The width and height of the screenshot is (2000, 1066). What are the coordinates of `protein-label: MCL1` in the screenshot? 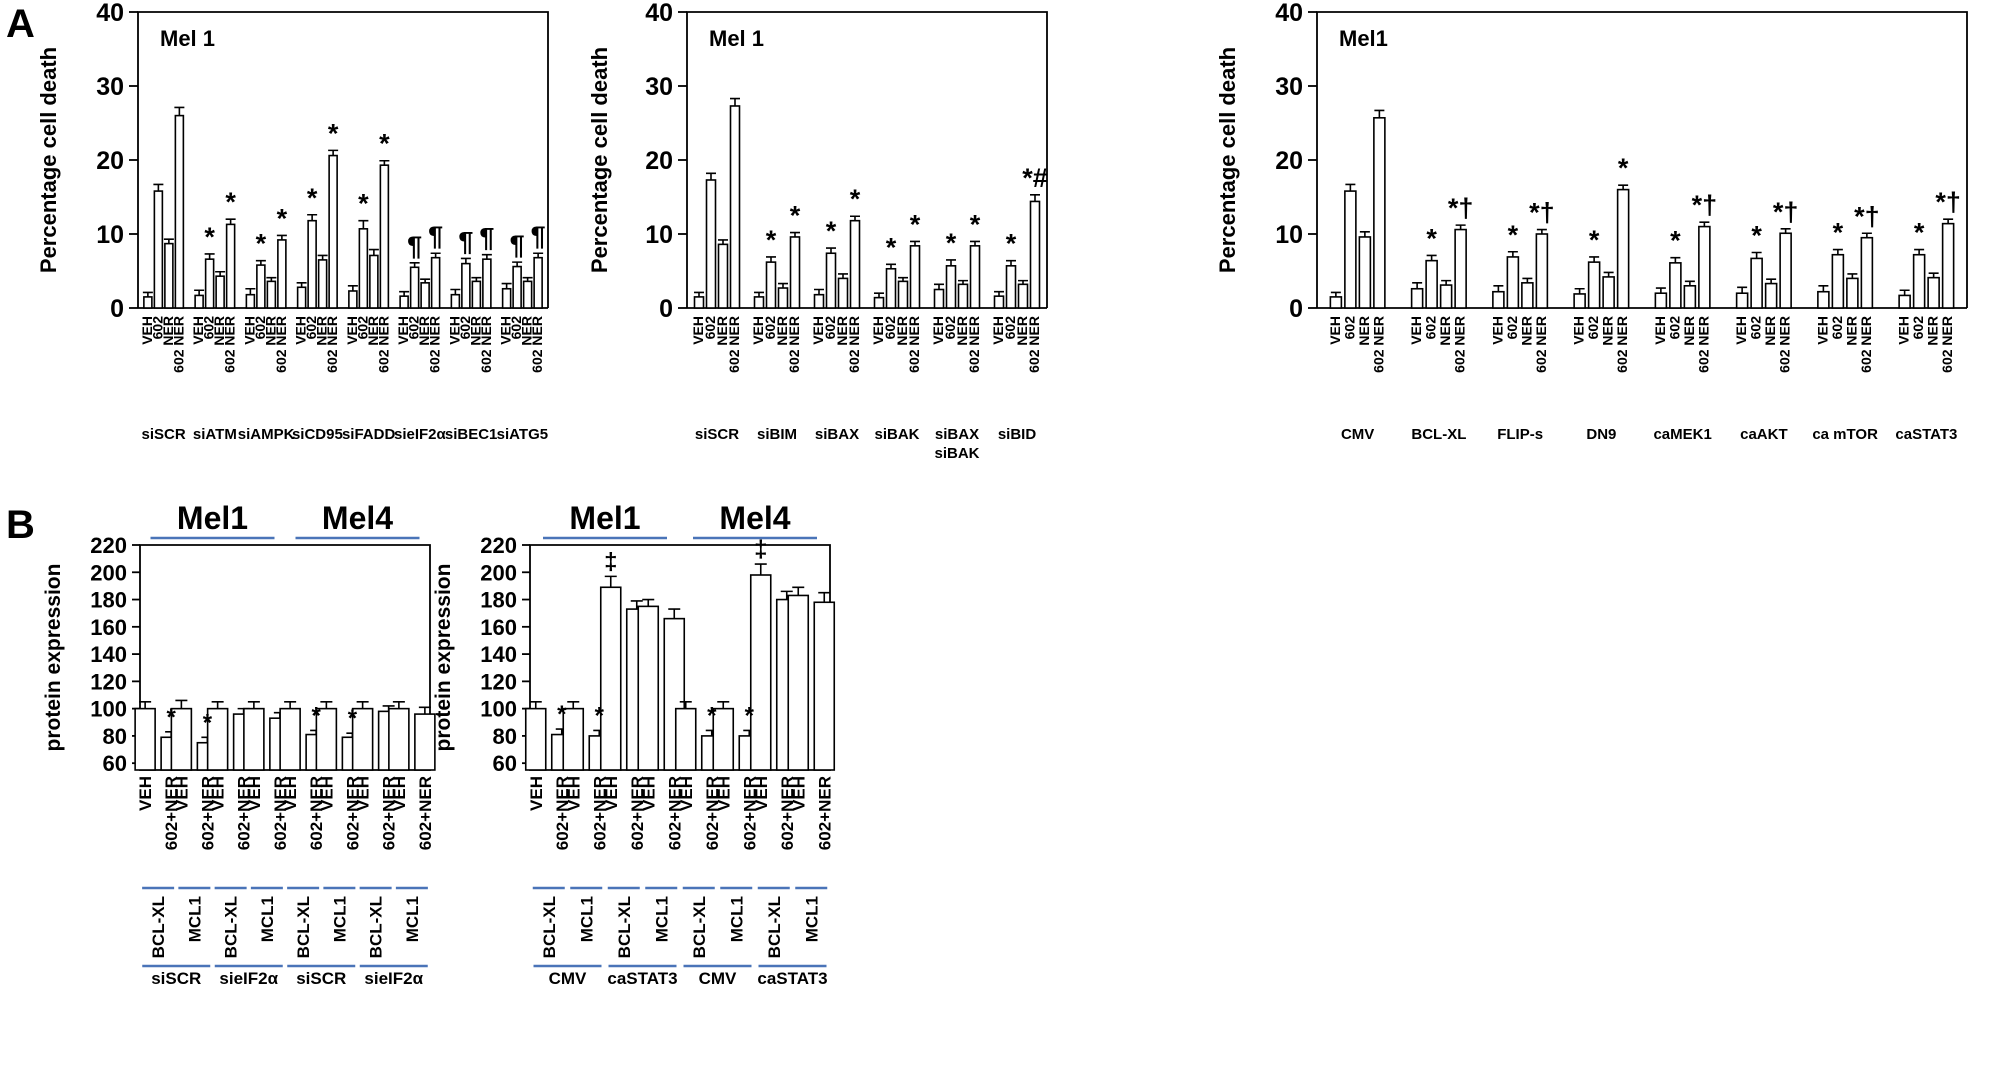 It's located at (586, 919).